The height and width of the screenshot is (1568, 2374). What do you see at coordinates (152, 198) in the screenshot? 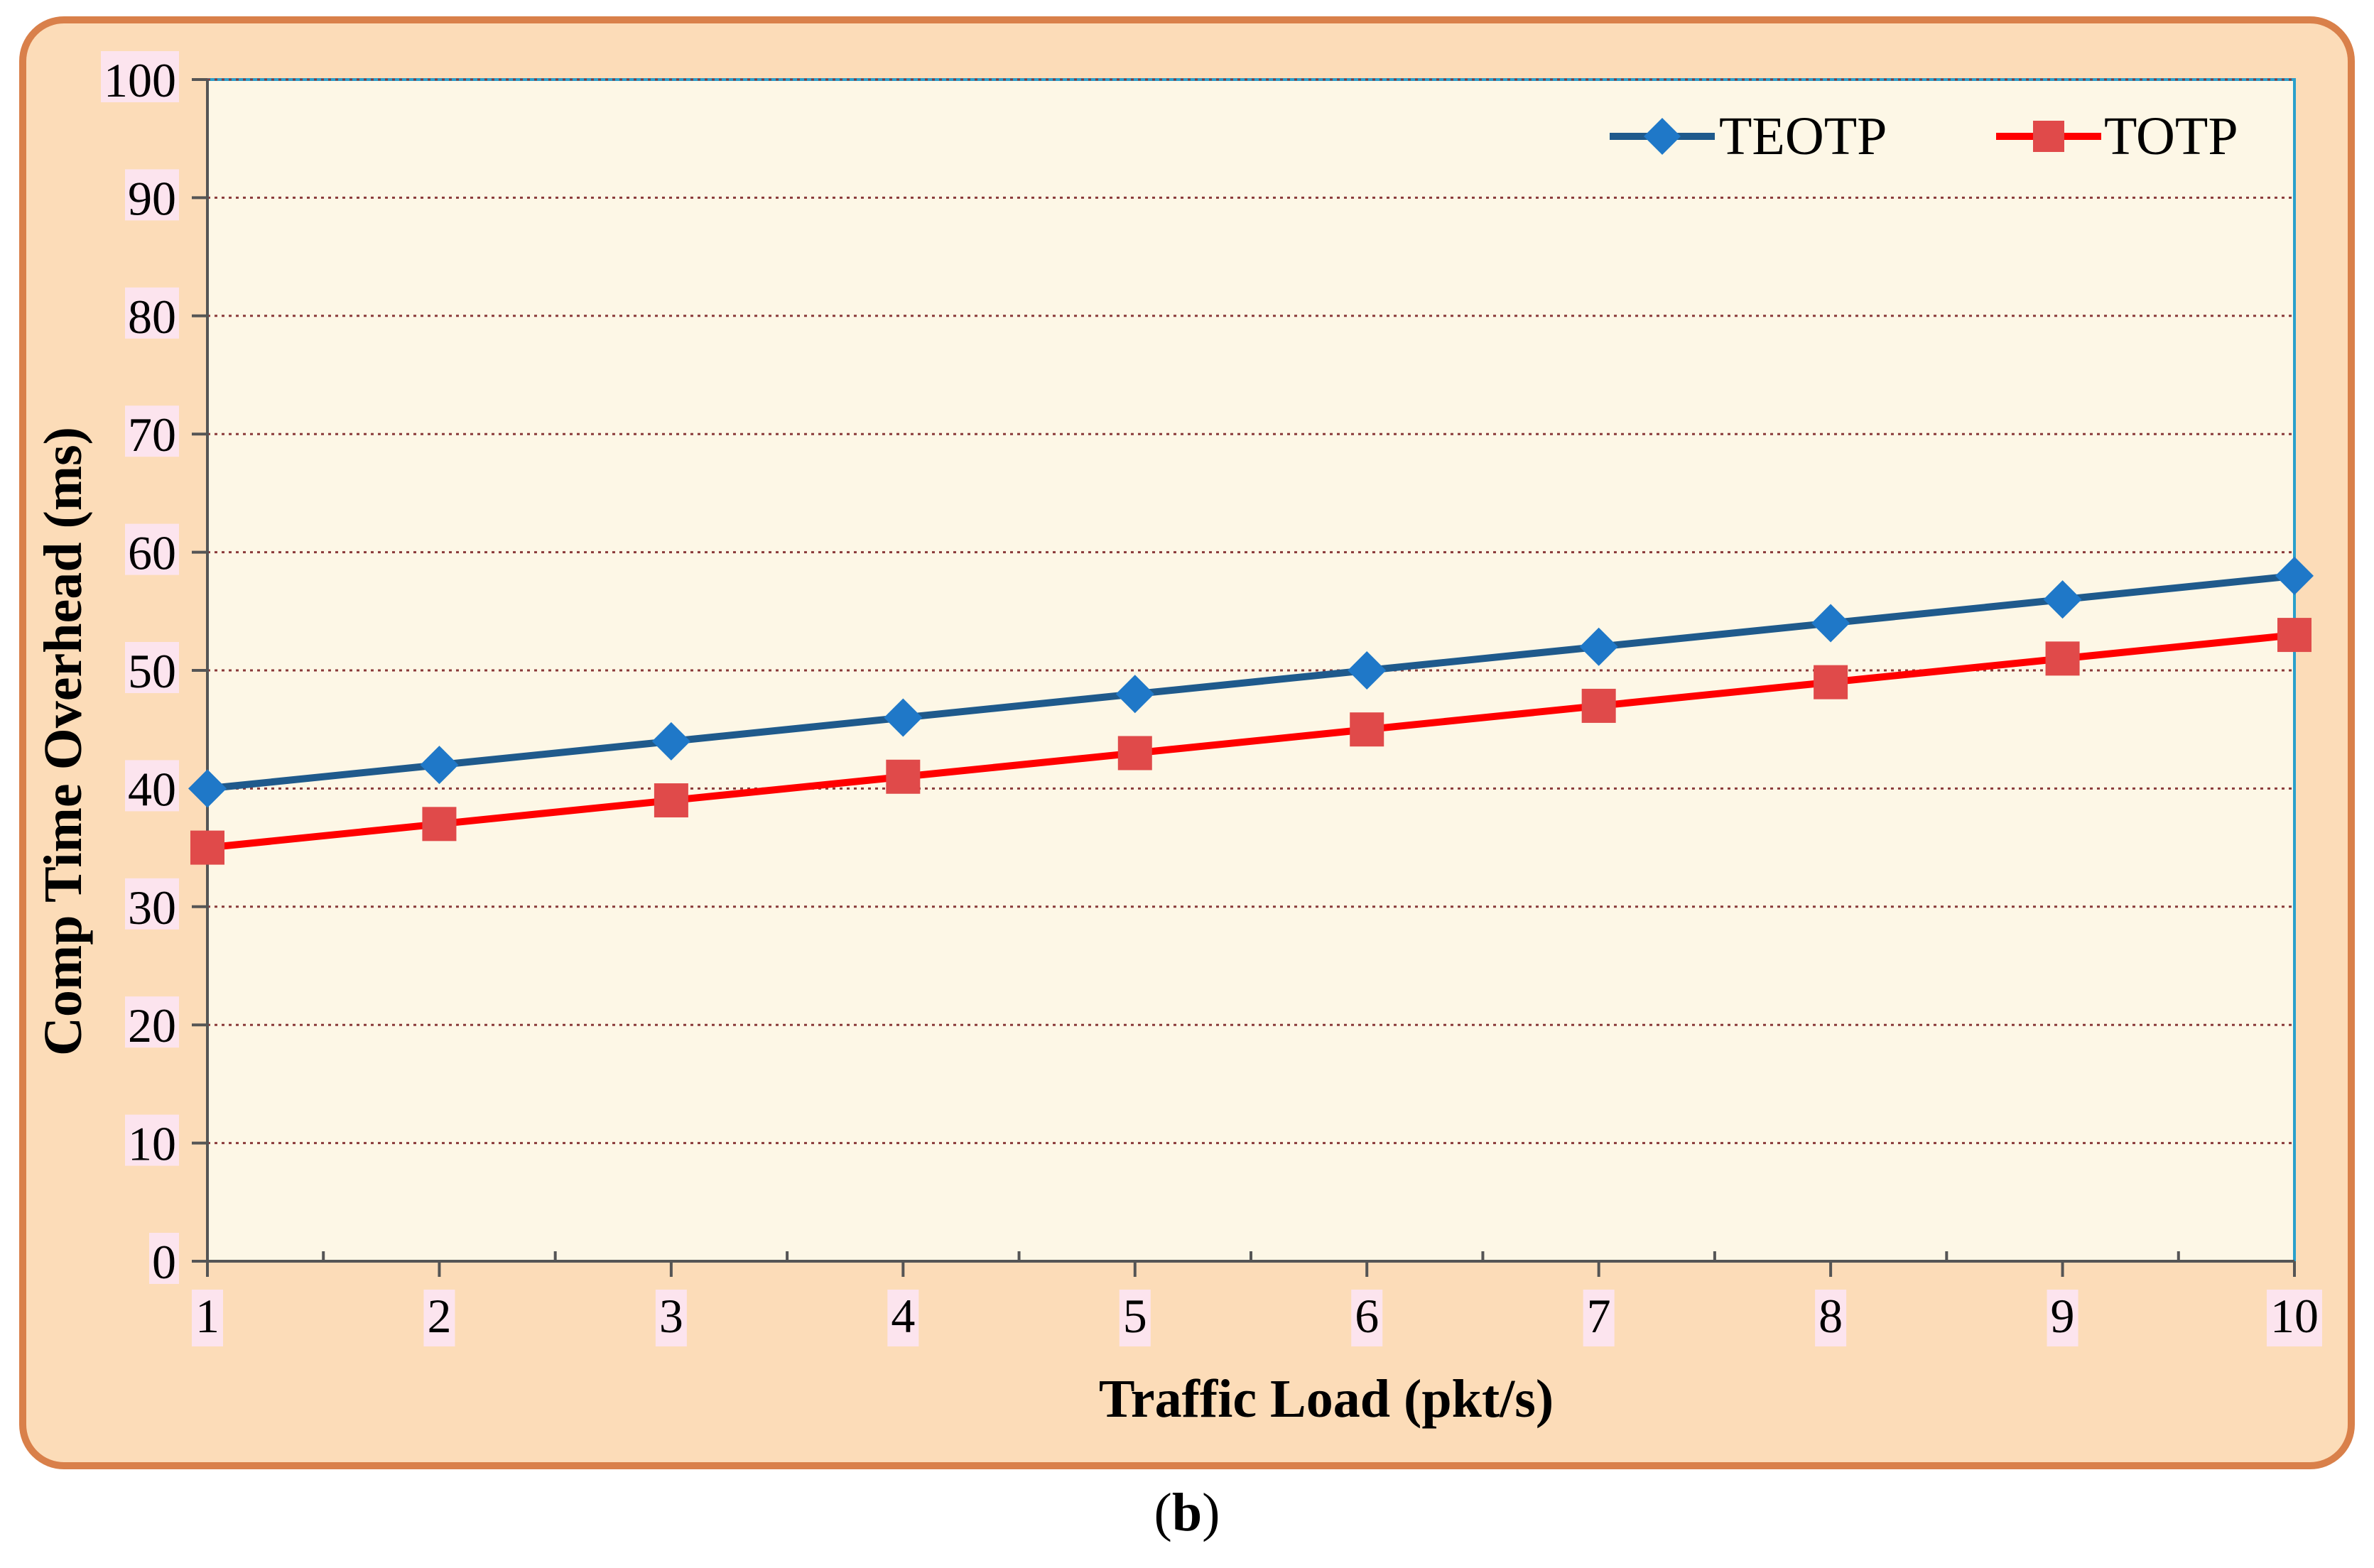
I see `y-tick-label-90: 90` at bounding box center [152, 198].